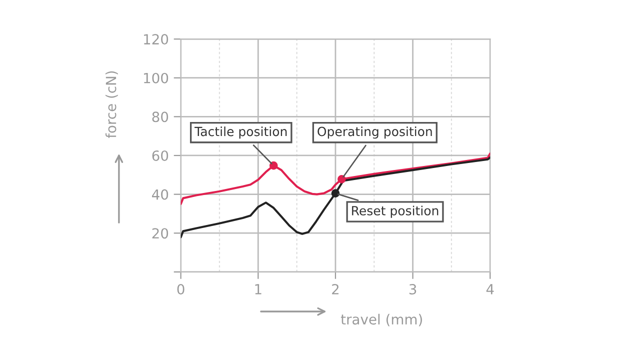 The height and width of the screenshot is (355, 630). Describe the element at coordinates (240, 132) in the screenshot. I see `annotation: Tactile position` at that location.